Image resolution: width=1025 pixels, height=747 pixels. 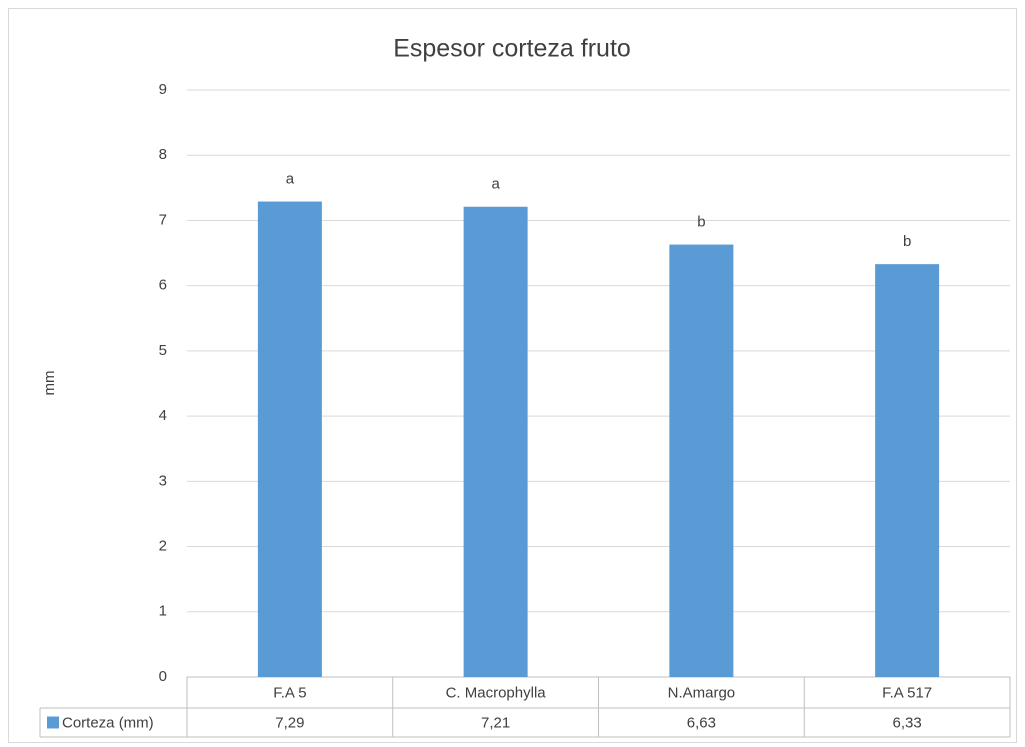 I want to click on y-axis-label: mm, so click(x=49, y=383).